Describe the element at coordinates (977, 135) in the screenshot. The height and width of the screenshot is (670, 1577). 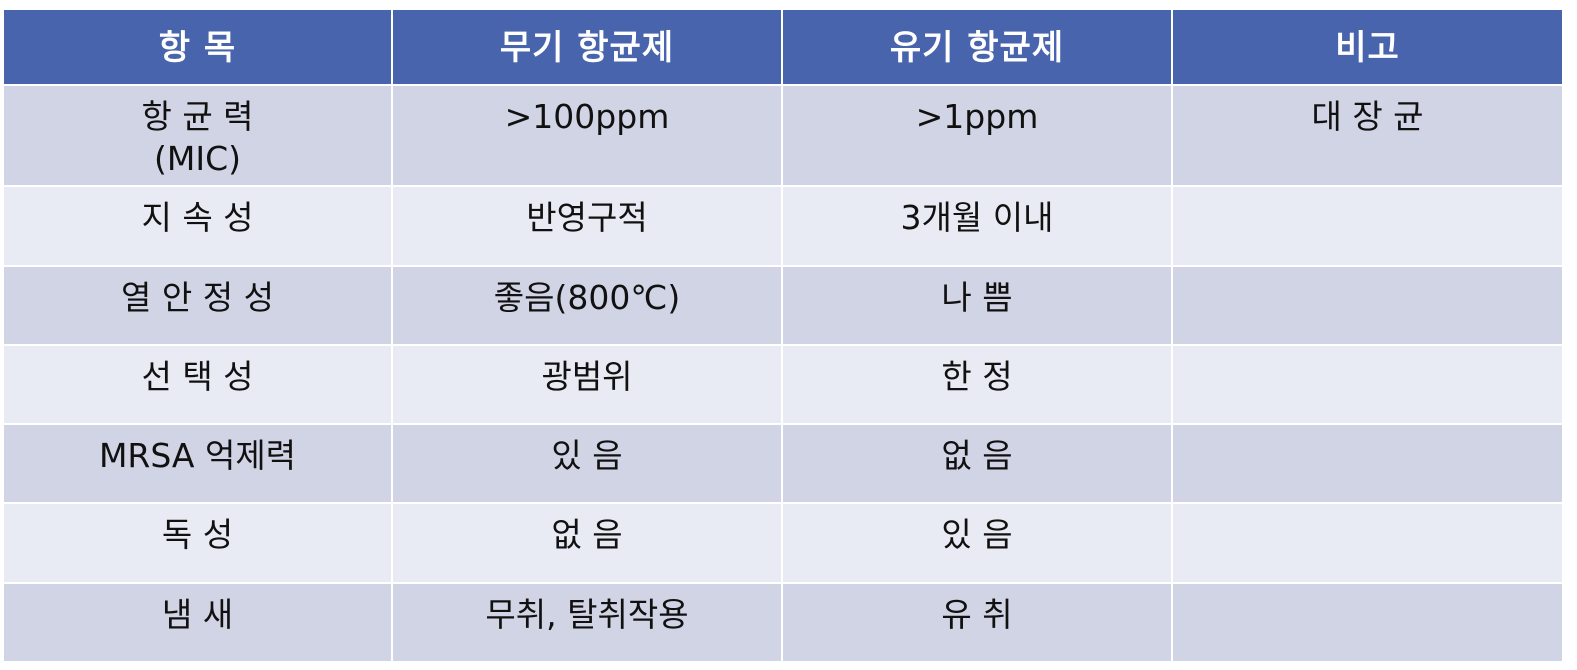
I see `organic-cell: >1ppm` at that location.